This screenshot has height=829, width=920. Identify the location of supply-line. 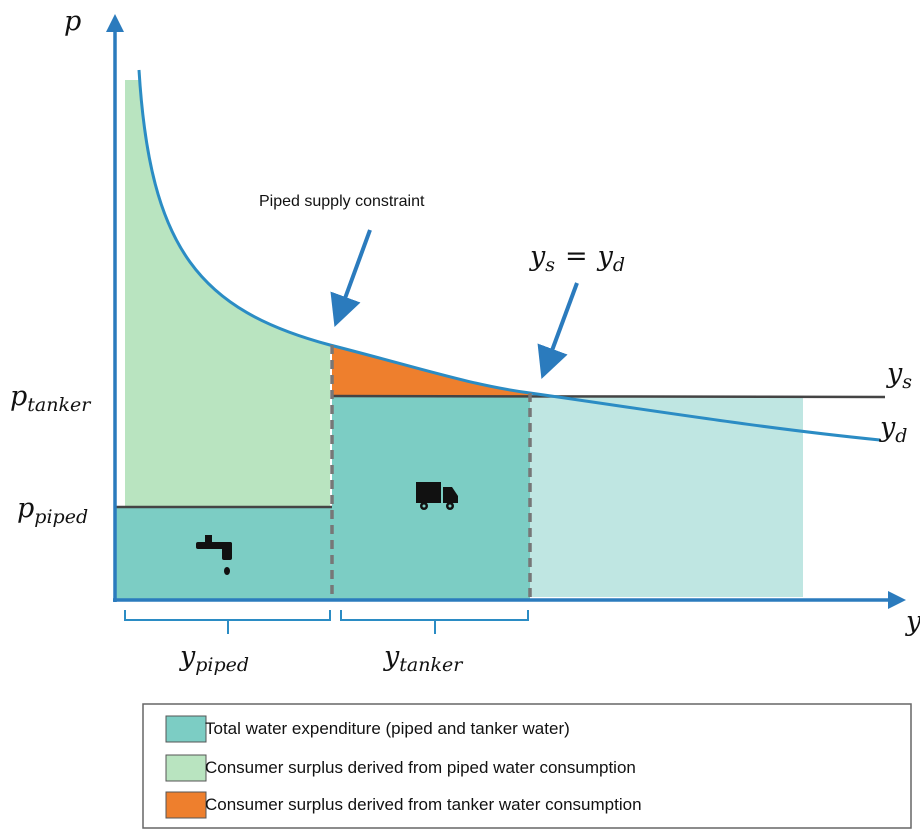
(608, 396).